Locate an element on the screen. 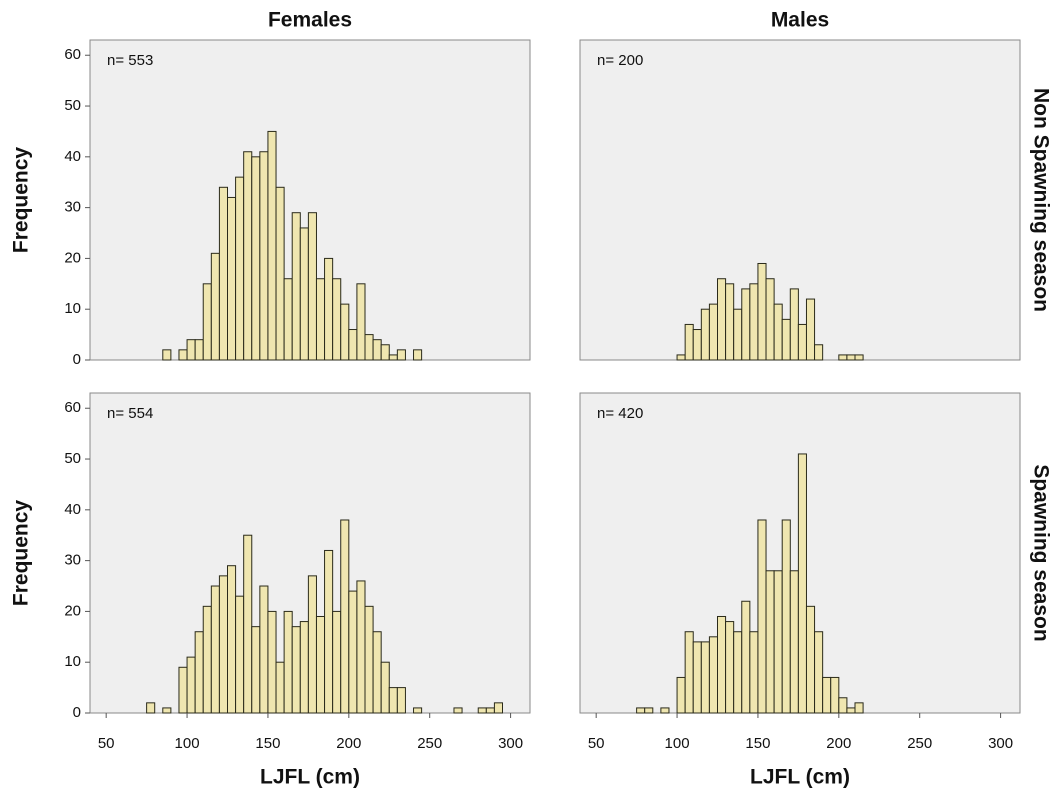 The width and height of the screenshot is (1055, 796). x-axis-label: LJFL (cm) is located at coordinates (310, 777).